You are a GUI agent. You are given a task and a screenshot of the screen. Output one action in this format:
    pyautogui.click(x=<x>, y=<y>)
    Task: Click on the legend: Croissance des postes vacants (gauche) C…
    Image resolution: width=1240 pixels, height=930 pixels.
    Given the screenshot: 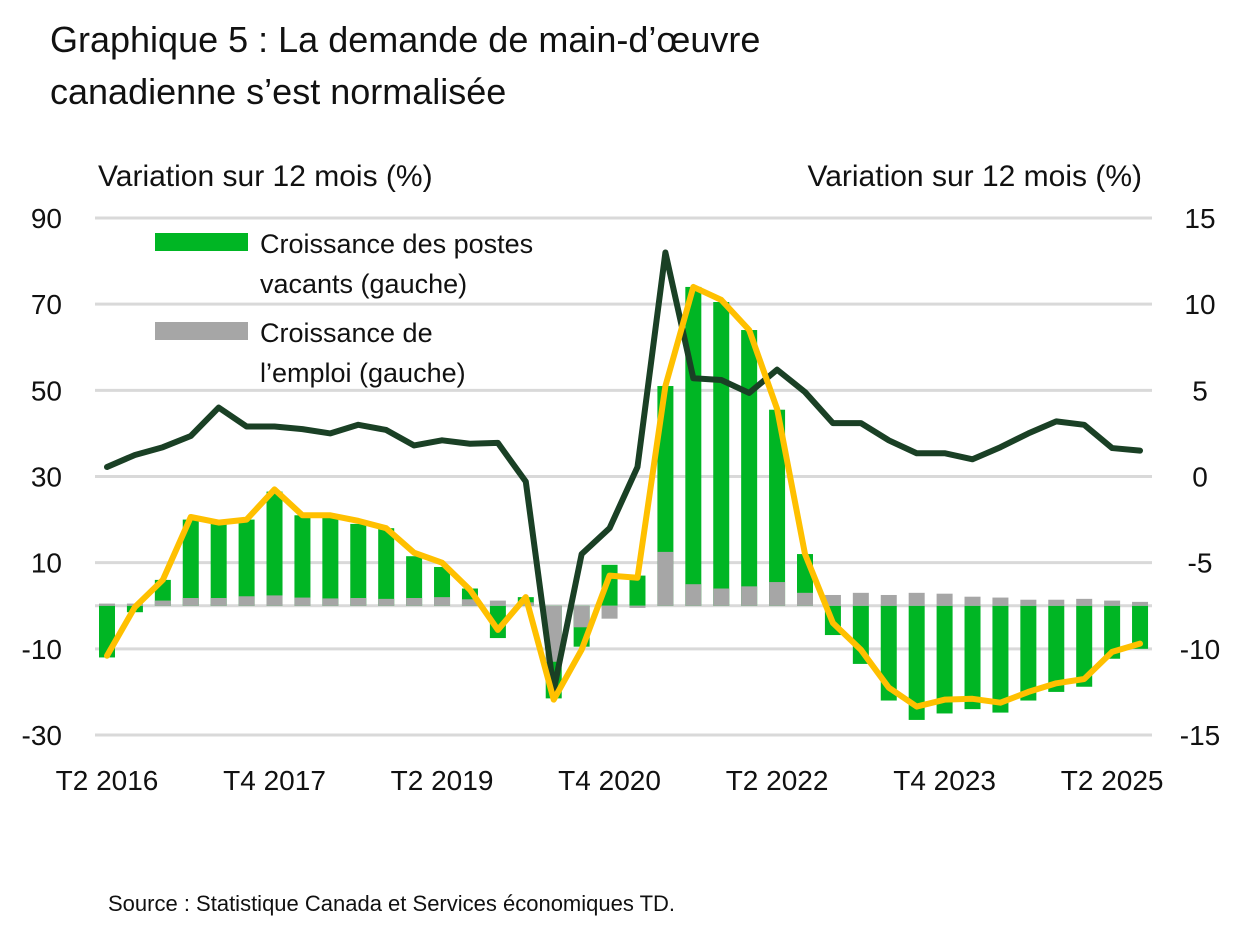 What is the action you would take?
    pyautogui.click(x=344, y=308)
    